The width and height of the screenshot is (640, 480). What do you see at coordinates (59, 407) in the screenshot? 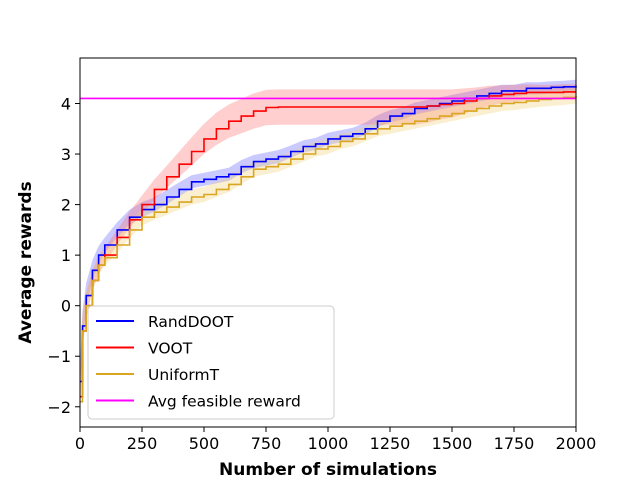
I see `y-tick-label: −2` at bounding box center [59, 407].